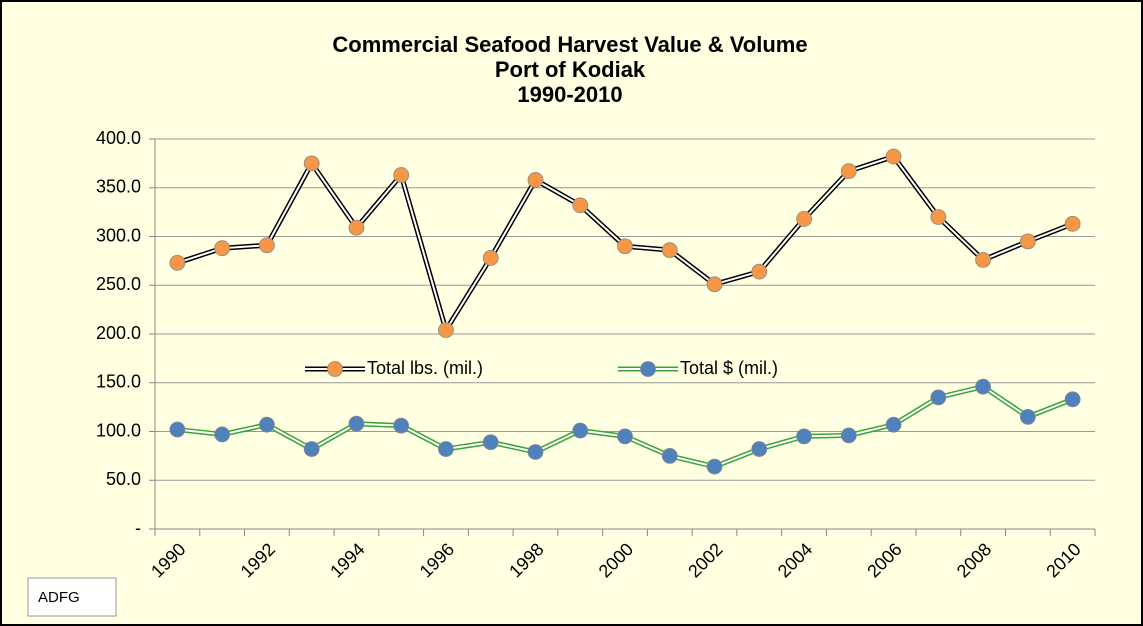 This screenshot has width=1143, height=626. I want to click on annotation: ADFG, so click(59, 597).